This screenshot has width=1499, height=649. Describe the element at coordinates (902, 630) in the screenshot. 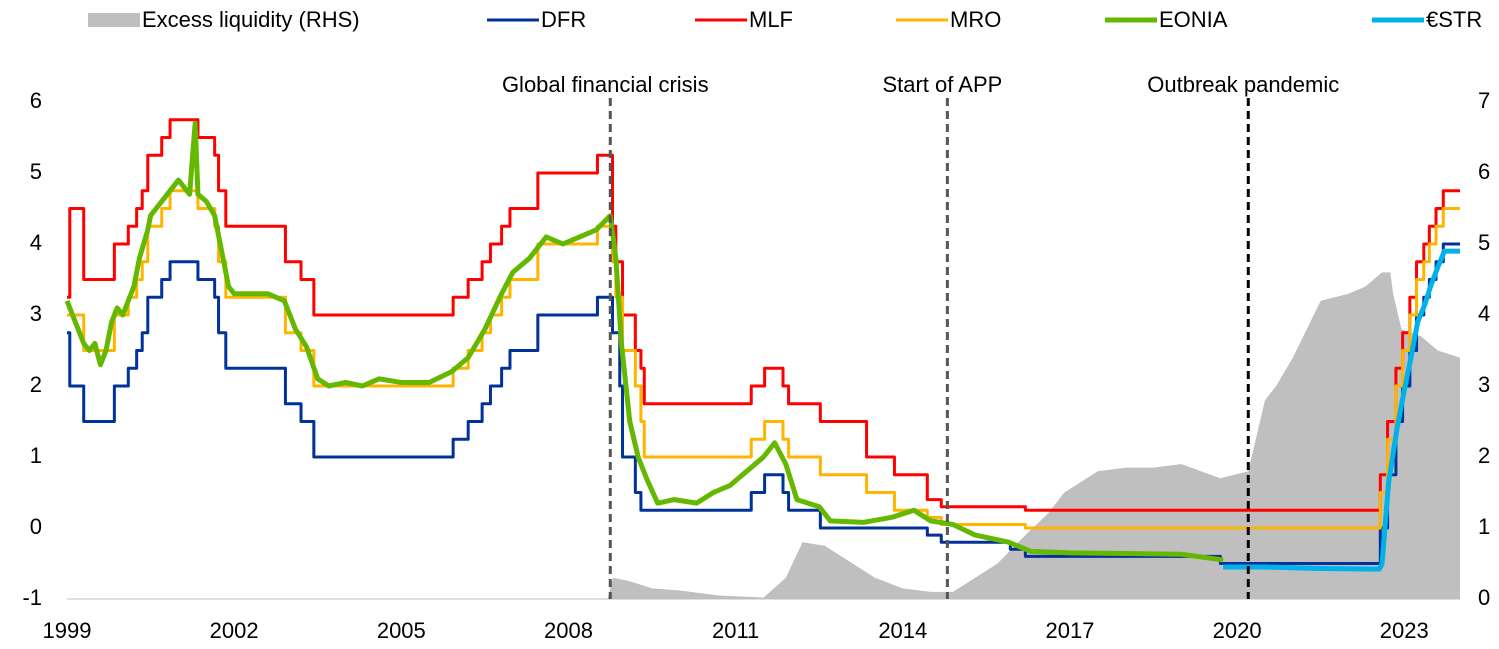

I see `x-tick-label: 2014` at that location.